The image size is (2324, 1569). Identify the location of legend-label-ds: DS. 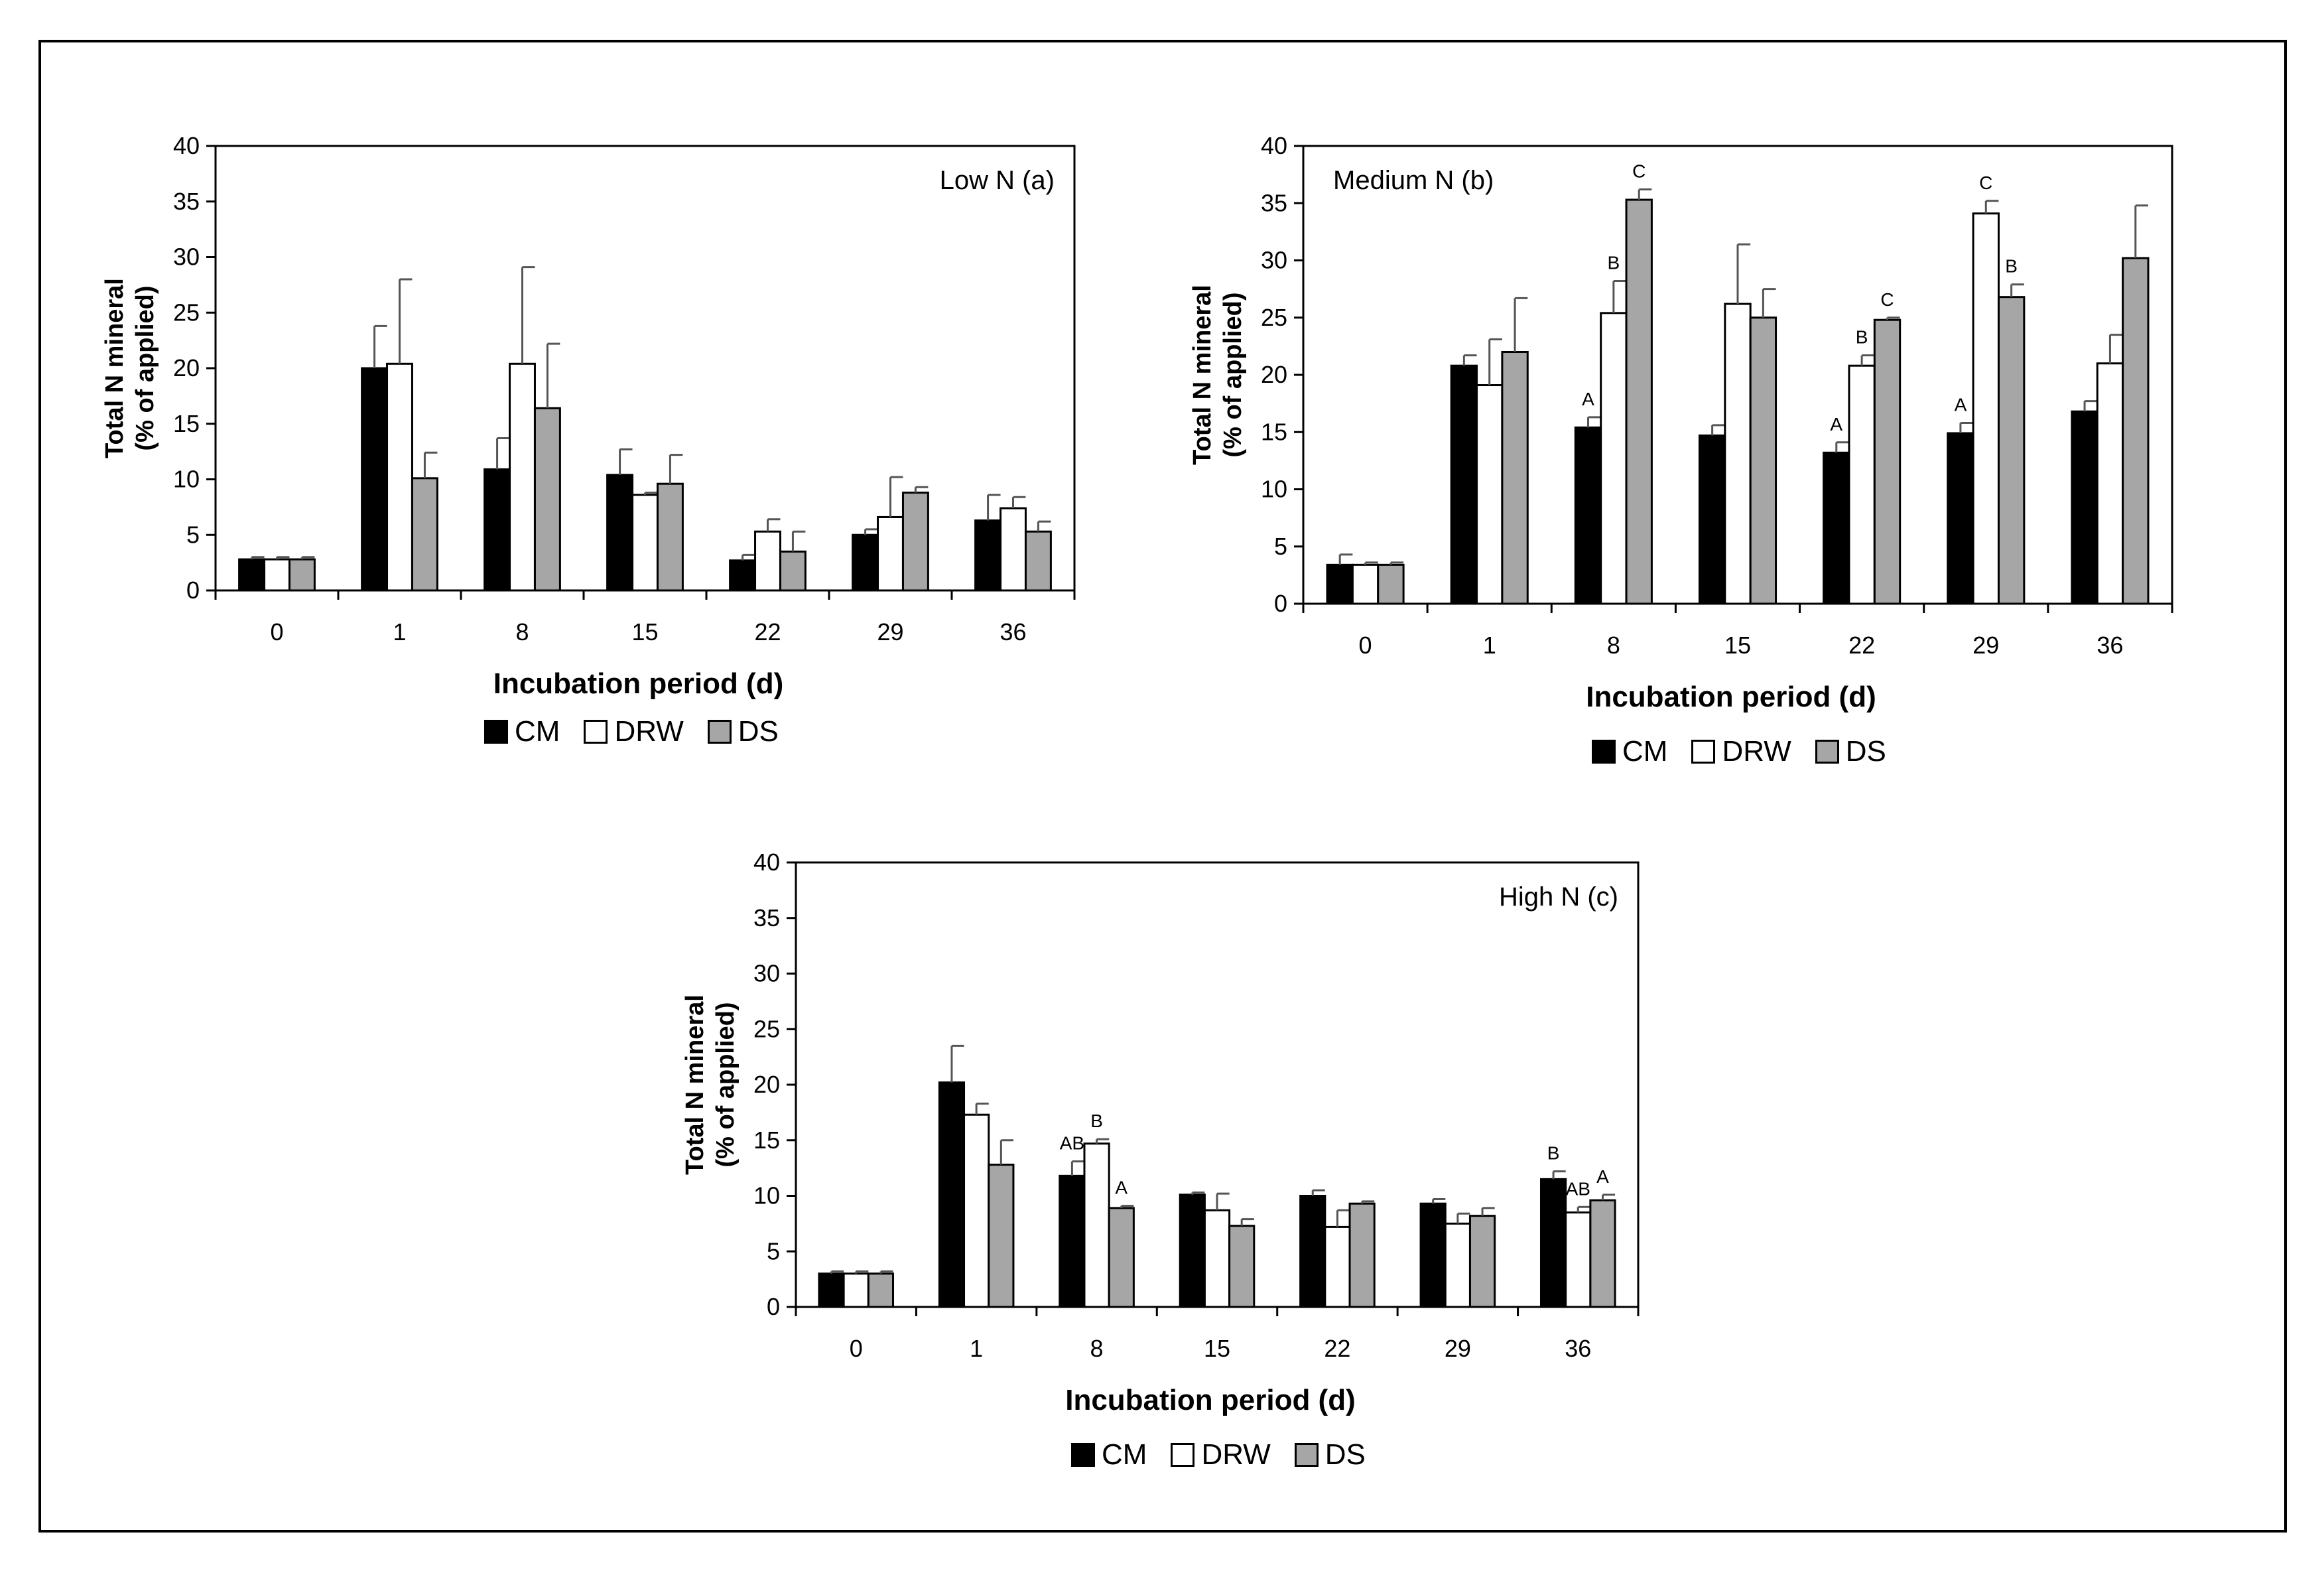
(1865, 751).